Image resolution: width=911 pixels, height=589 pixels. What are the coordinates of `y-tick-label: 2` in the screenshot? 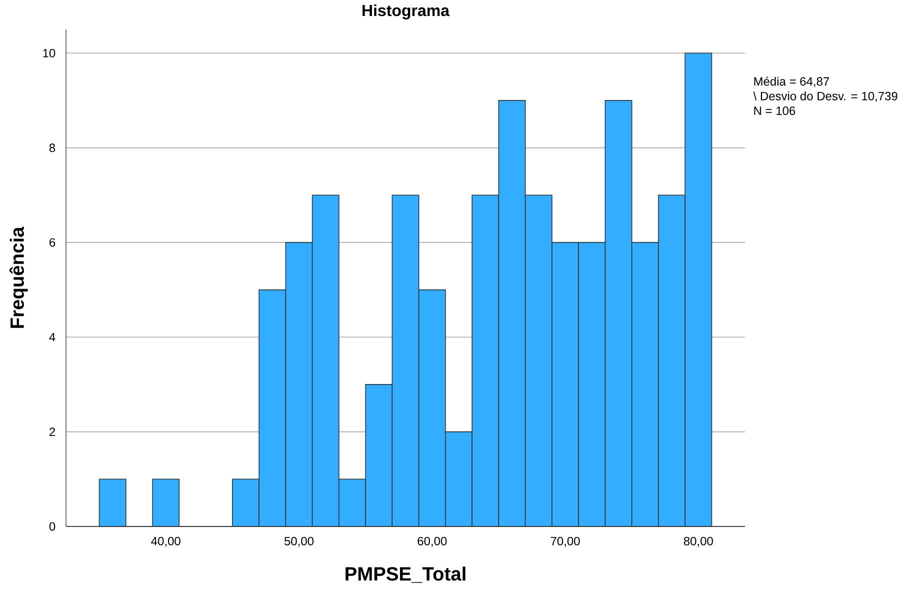 It's located at (52, 431).